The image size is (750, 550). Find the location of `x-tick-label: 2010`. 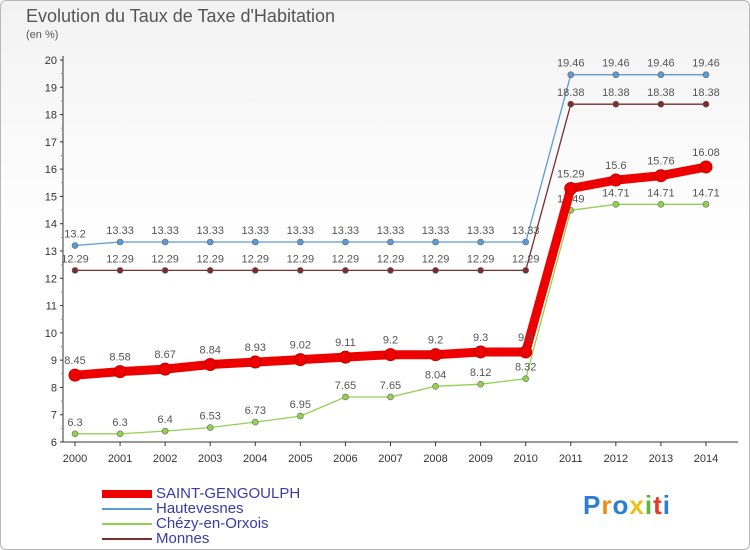

x-tick-label: 2010 is located at coordinates (525, 459).